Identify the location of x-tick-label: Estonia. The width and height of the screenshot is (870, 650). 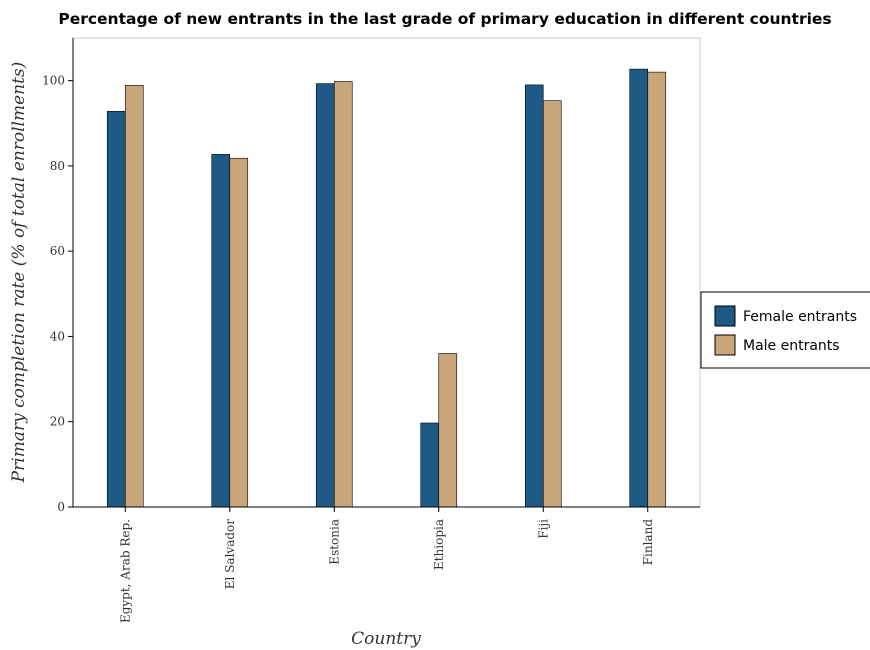
(334, 542).